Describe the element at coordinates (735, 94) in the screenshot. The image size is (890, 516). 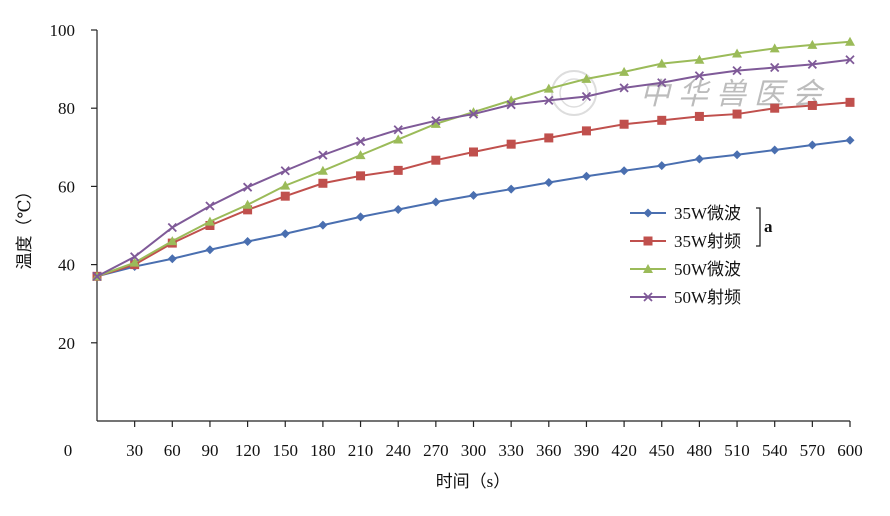
I see `watermark-text: 中华兽医会` at that location.